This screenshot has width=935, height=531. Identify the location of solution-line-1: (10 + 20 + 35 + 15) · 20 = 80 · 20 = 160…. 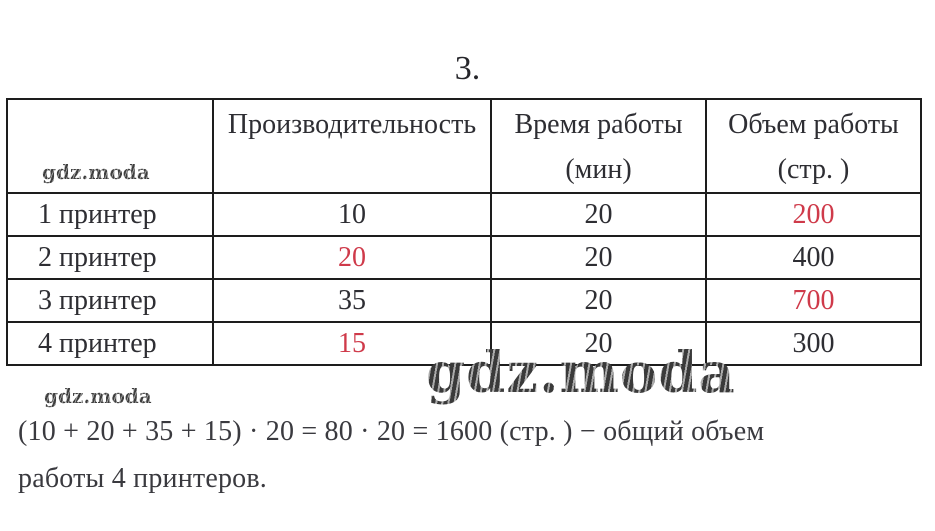
(391, 431).